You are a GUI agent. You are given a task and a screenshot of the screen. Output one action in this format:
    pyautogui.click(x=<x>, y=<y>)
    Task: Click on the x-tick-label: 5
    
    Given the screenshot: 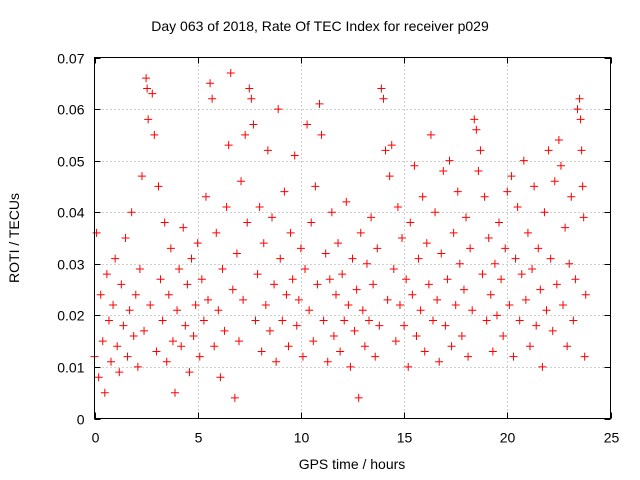 What is the action you would take?
    pyautogui.click(x=199, y=438)
    